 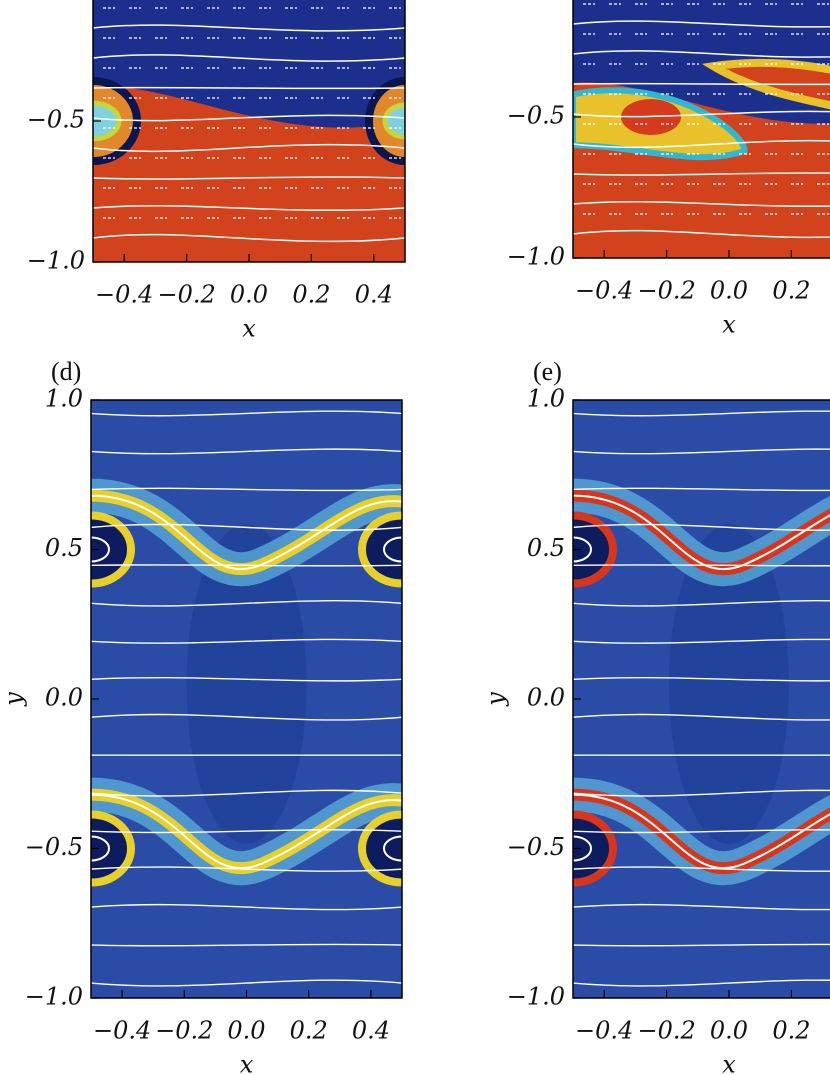 What do you see at coordinates (547, 371) in the screenshot?
I see `panel-label: (e)` at bounding box center [547, 371].